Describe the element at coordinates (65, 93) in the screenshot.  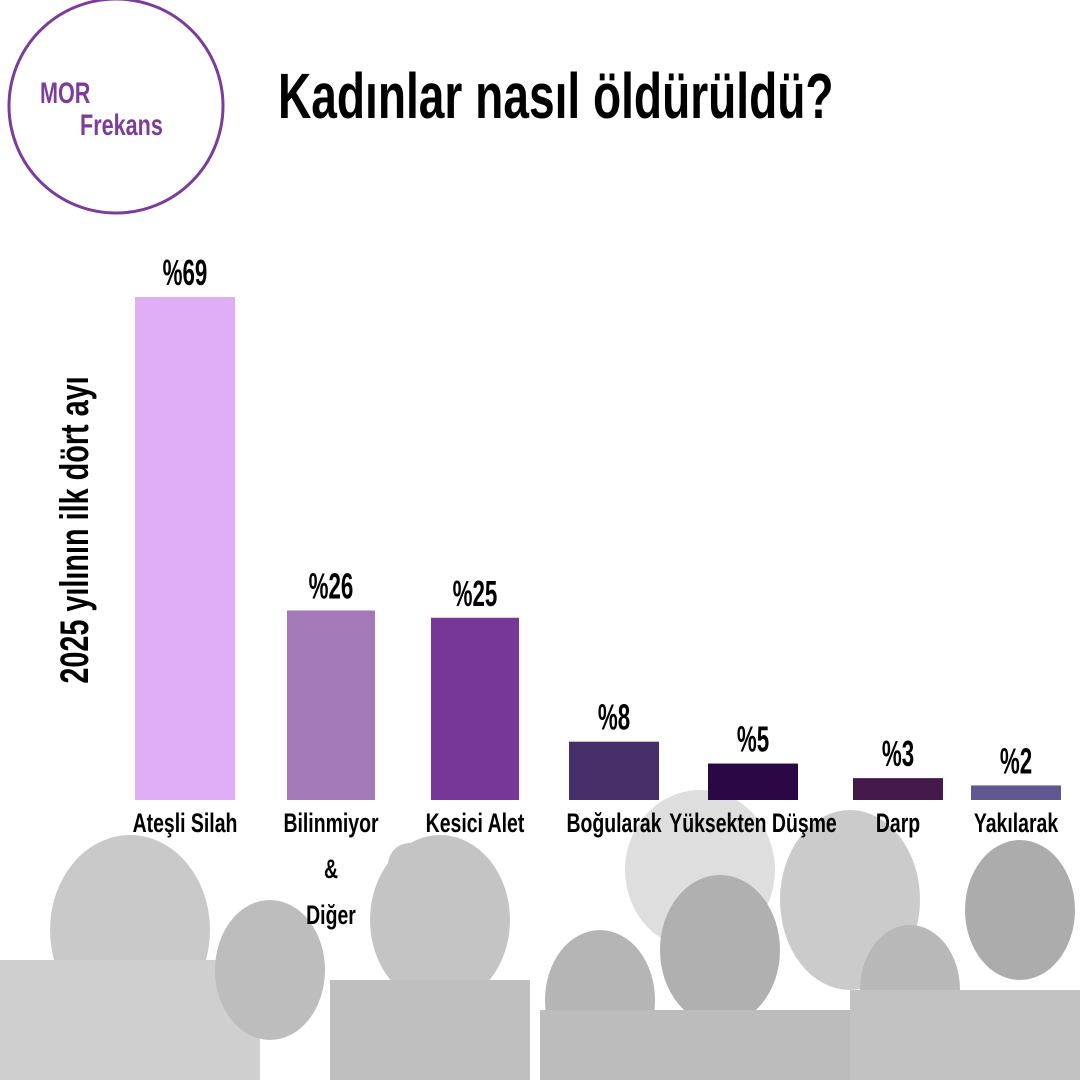
I see `logo-mor: MOR` at that location.